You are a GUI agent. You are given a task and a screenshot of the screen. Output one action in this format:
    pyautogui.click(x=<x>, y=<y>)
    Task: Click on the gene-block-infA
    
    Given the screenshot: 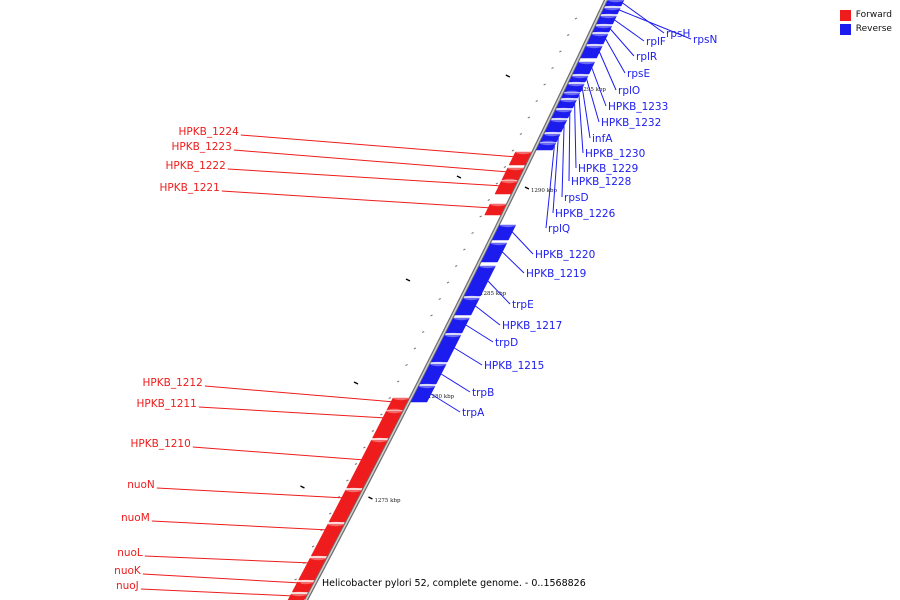 What is the action you would take?
    pyautogui.click(x=574, y=88)
    